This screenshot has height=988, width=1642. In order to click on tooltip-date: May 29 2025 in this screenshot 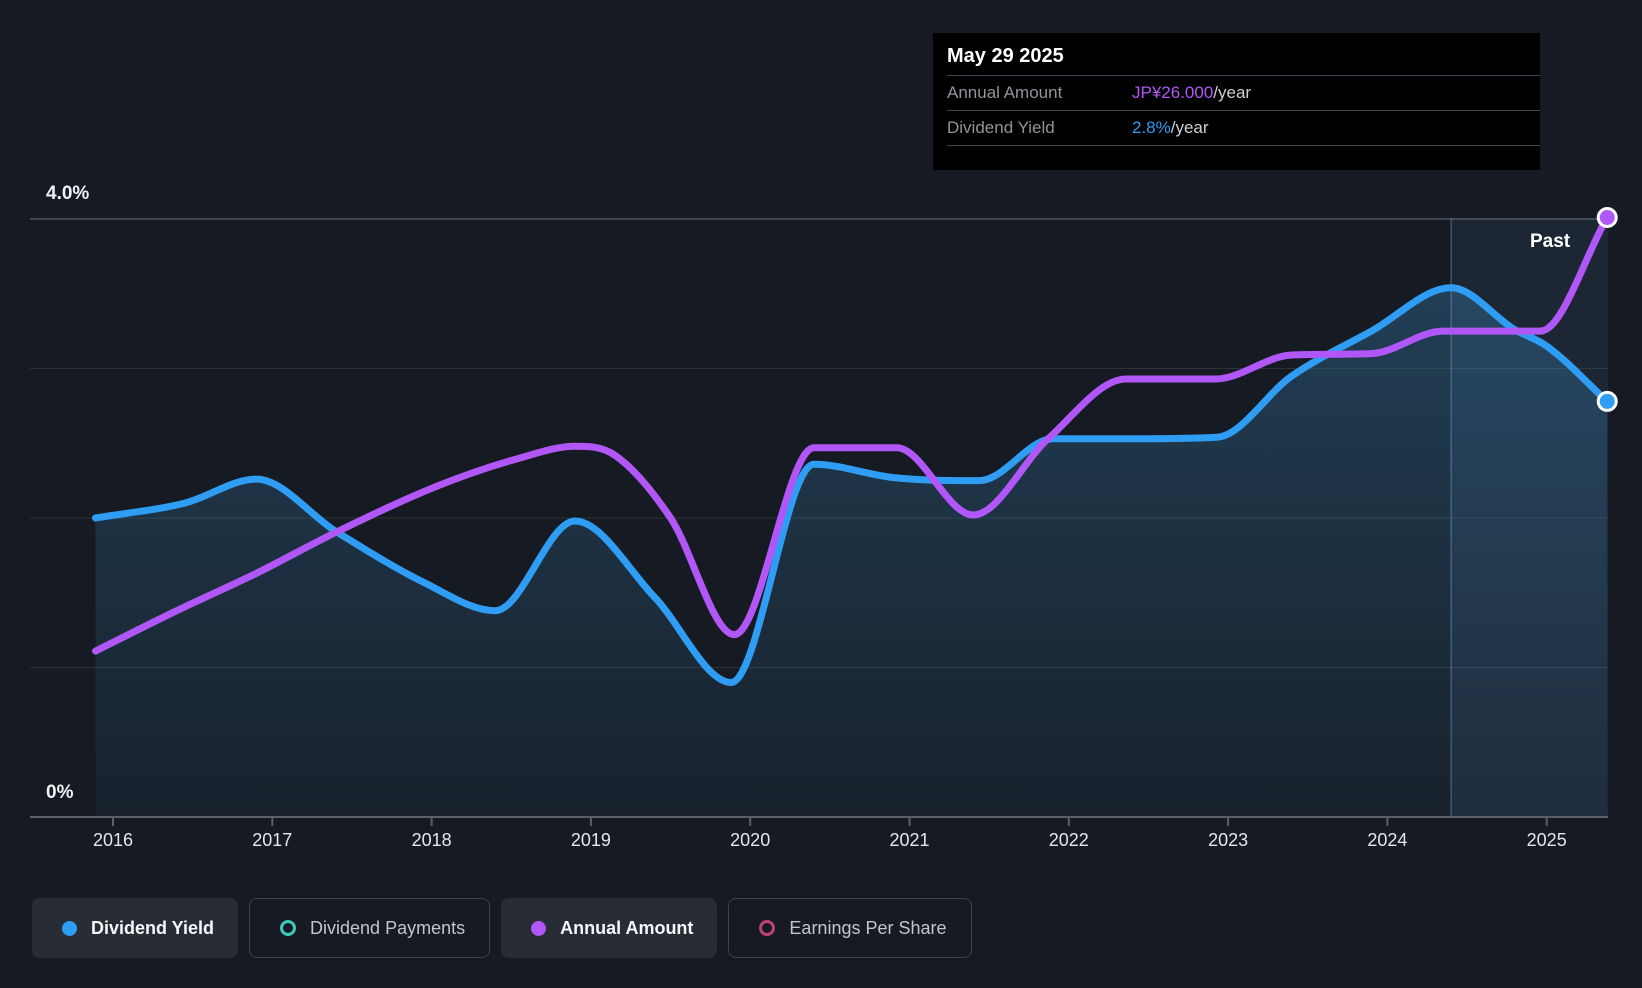, I will do `click(1005, 56)`.